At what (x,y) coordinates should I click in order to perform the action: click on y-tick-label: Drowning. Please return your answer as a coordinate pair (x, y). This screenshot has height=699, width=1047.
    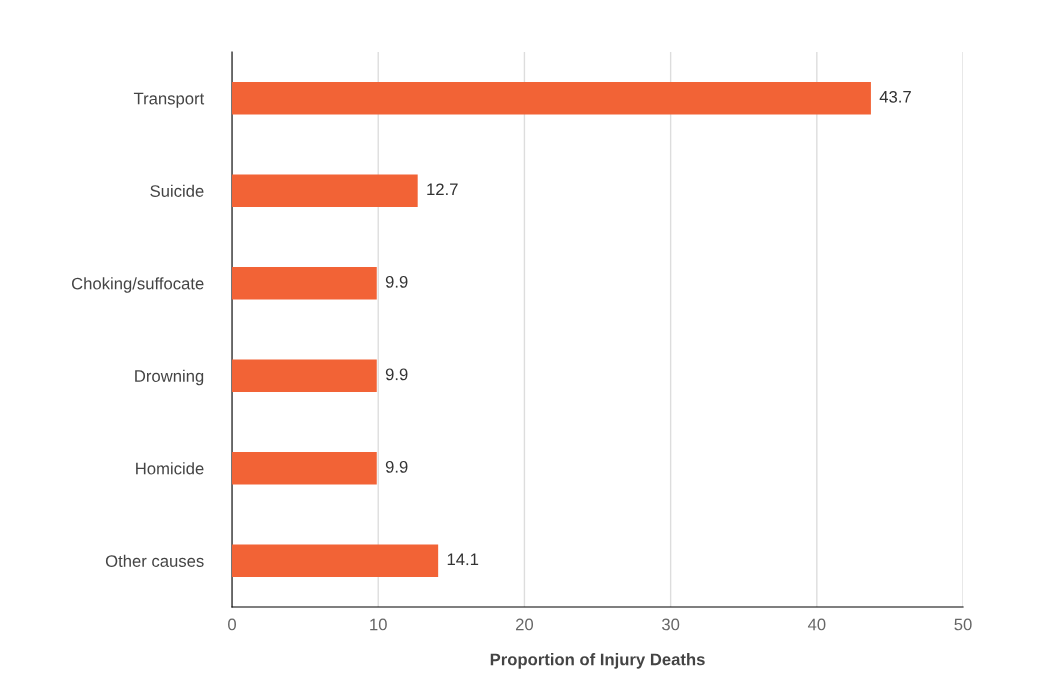
    Looking at the image, I should click on (169, 377).